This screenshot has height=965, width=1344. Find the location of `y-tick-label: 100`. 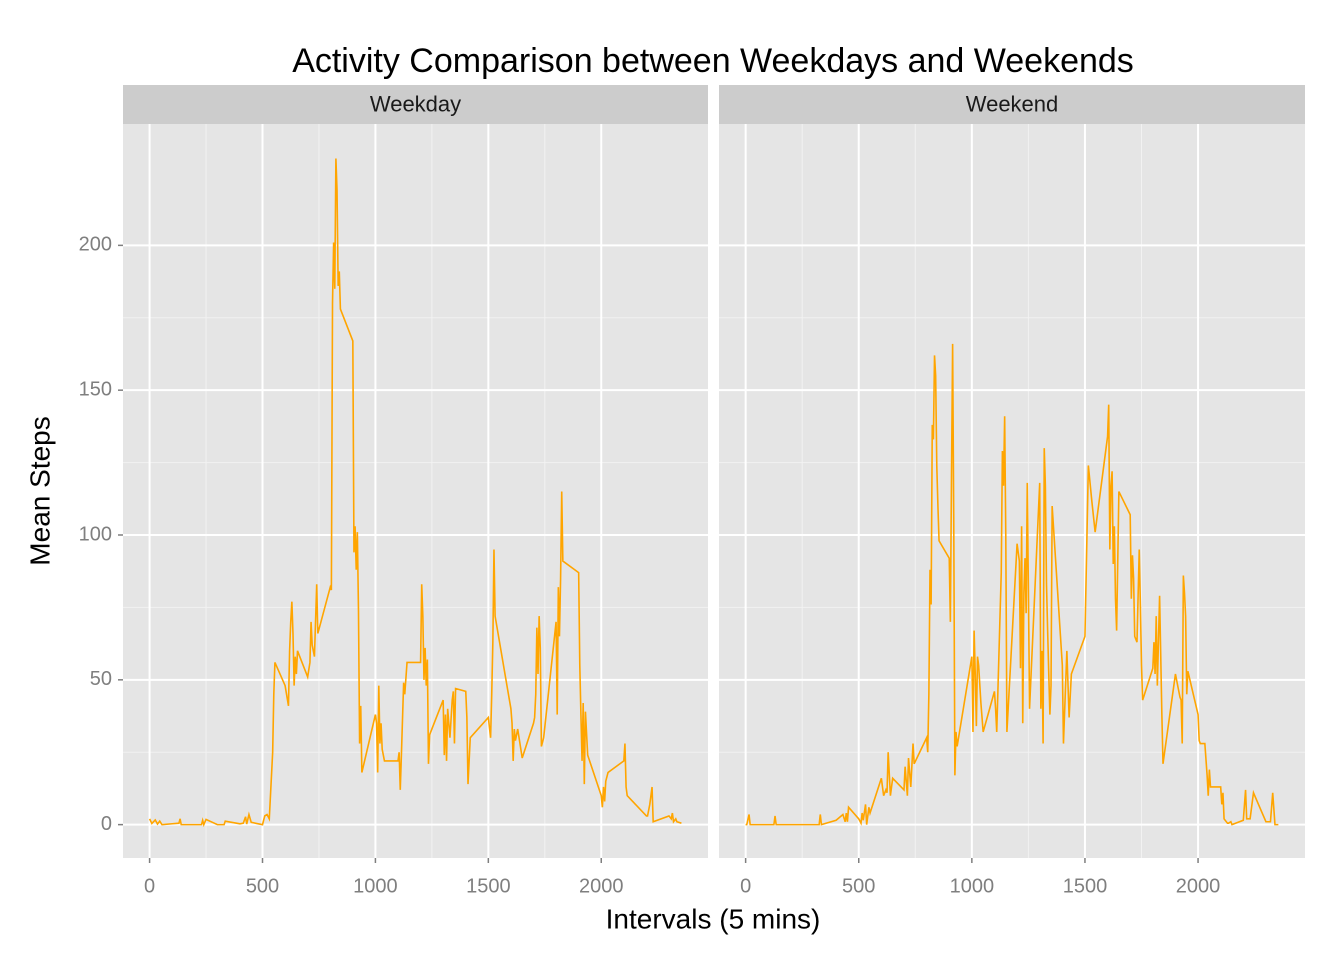

y-tick-label: 100 is located at coordinates (95, 534).